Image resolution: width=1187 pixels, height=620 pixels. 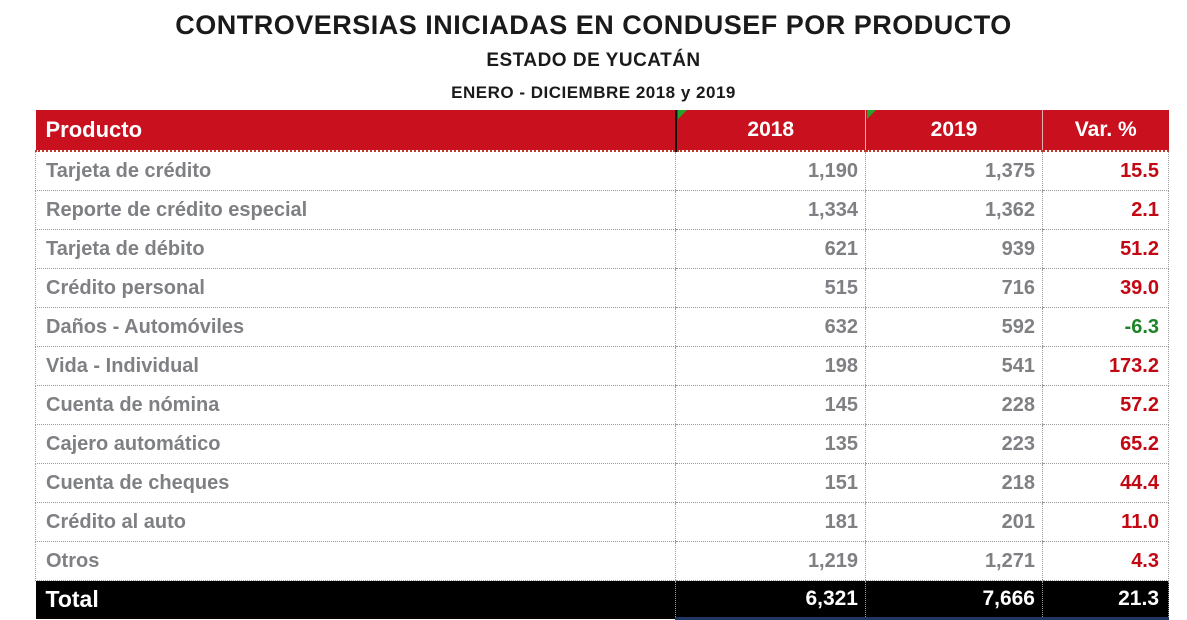 What do you see at coordinates (355, 599) in the screenshot?
I see `total-label: Total` at bounding box center [355, 599].